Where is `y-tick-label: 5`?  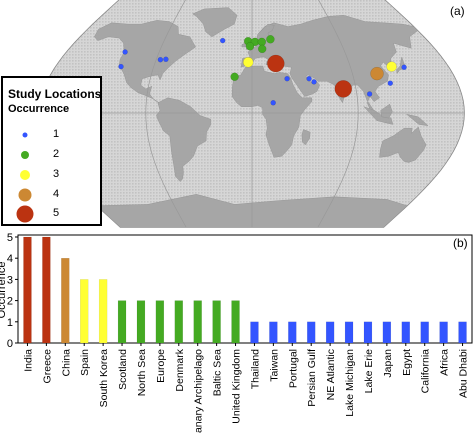
y-tick-label: 5 is located at coordinates (10, 238).